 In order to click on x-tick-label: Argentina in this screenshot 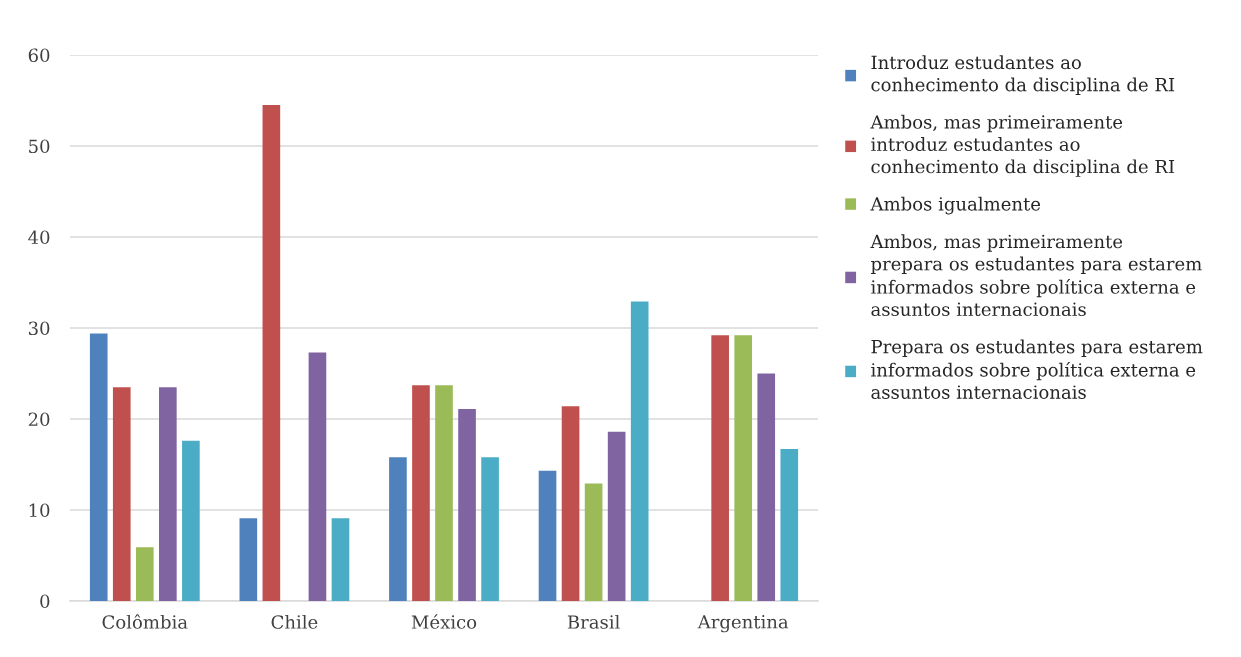, I will do `click(743, 624)`.